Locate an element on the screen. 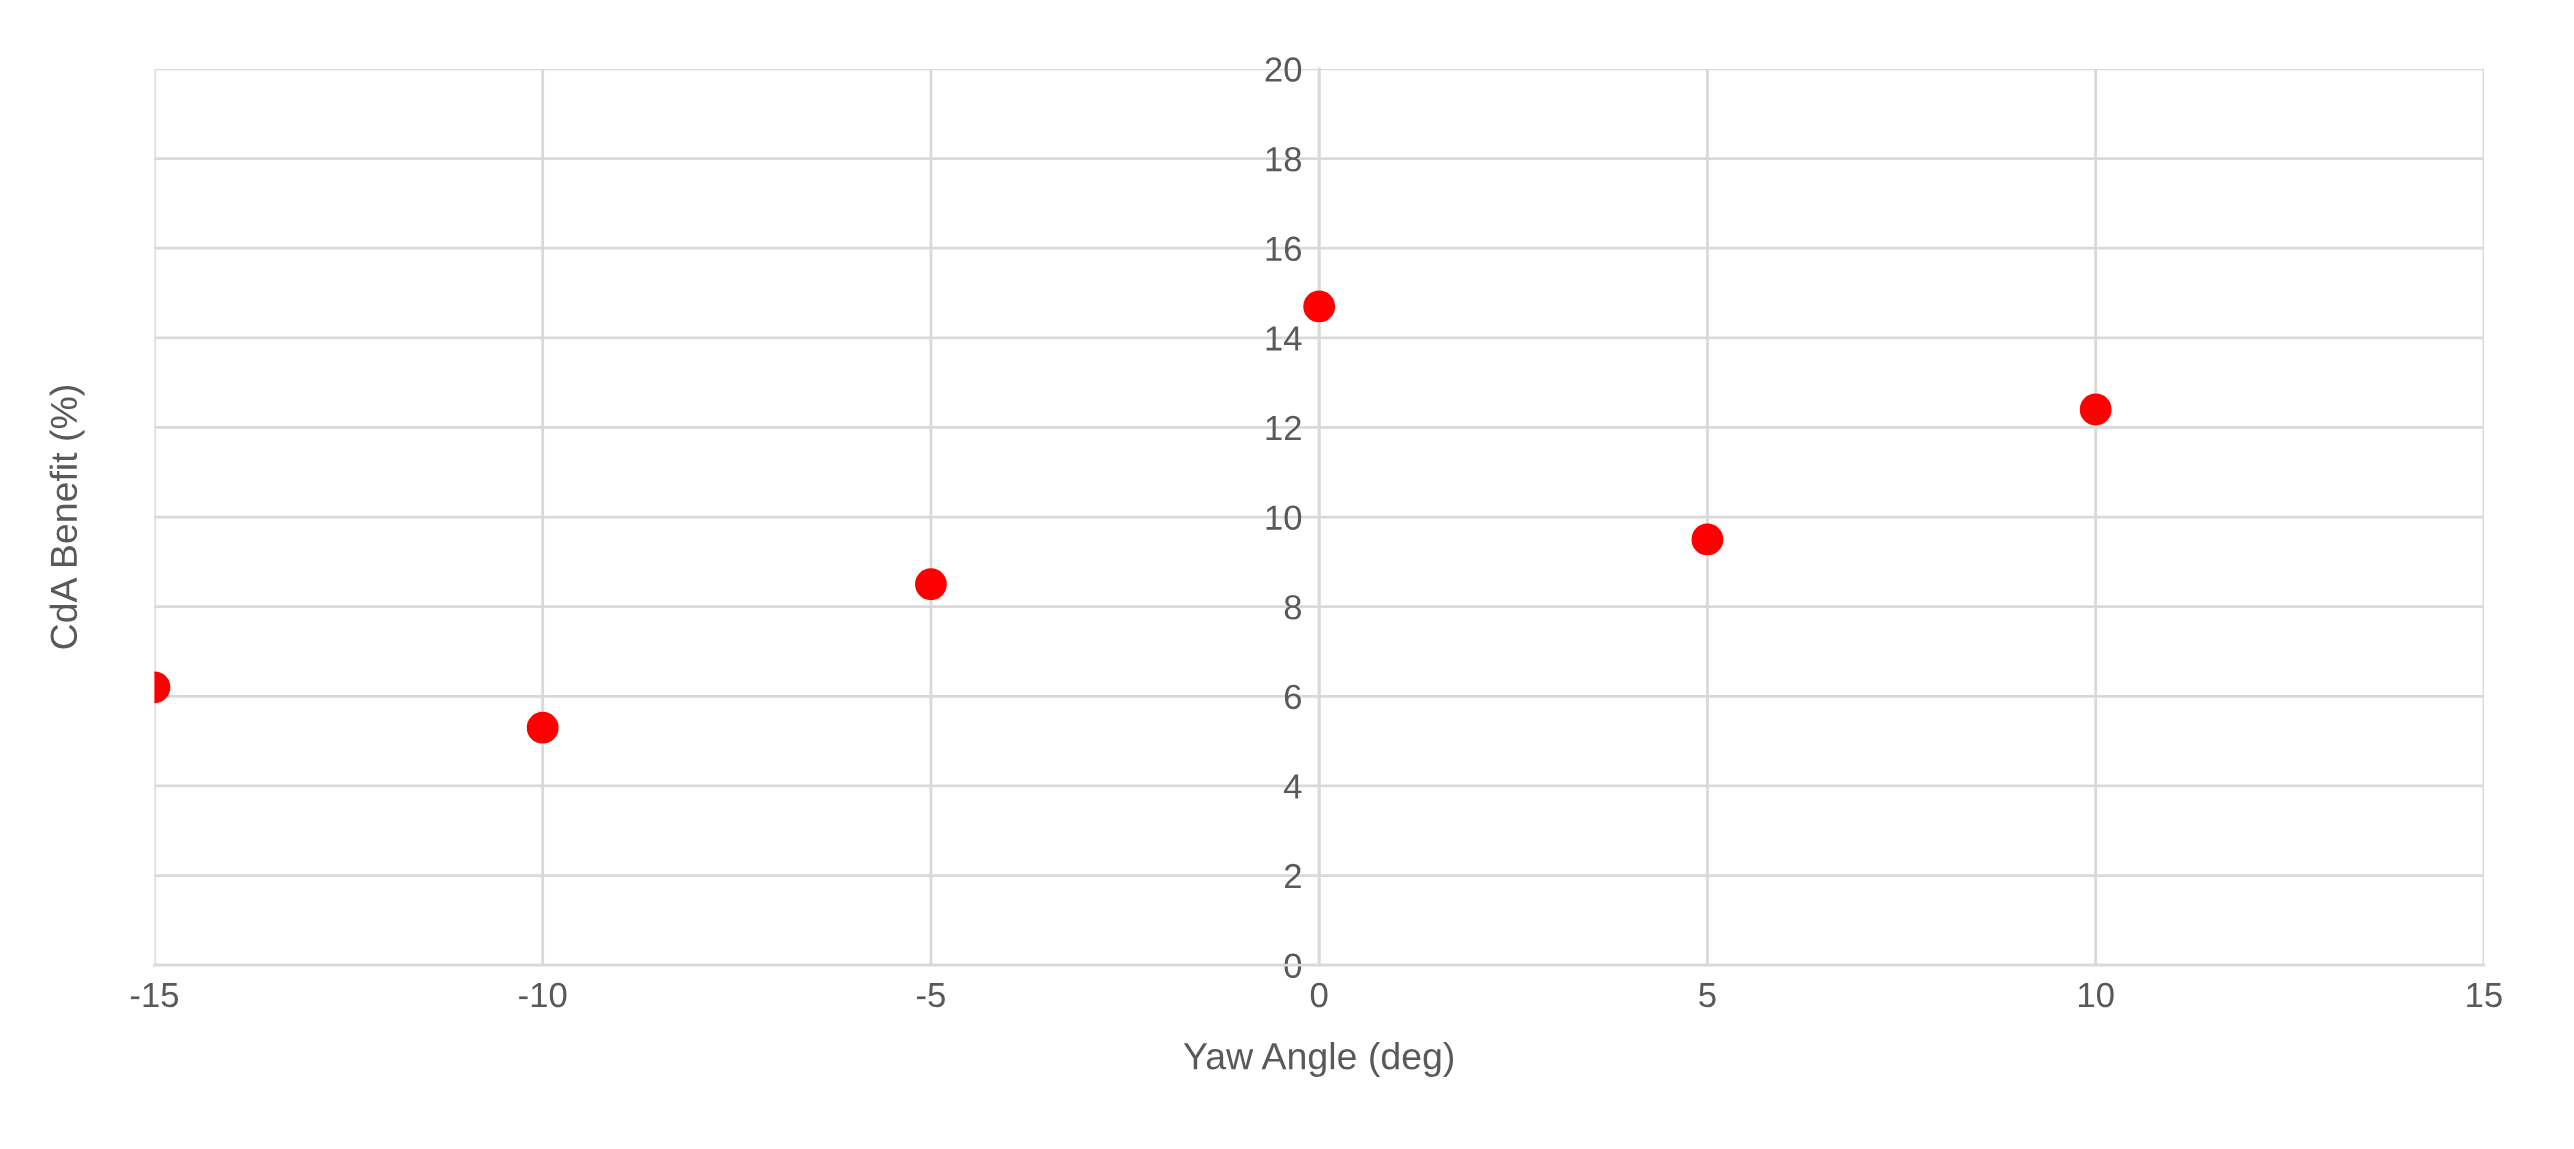 Image resolution: width=2574 pixels, height=1149 pixels. y-tick-label: 6 is located at coordinates (1292, 697).